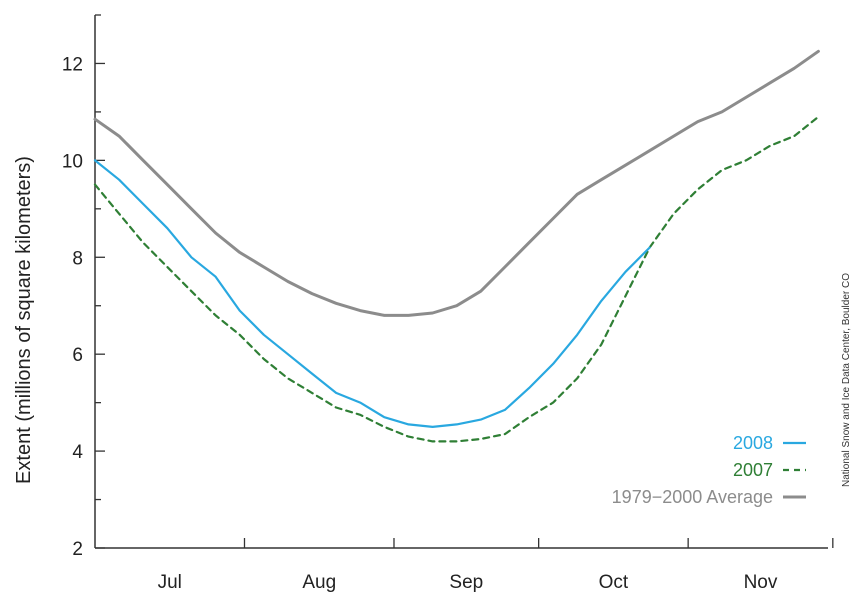 This screenshot has width=856, height=597. Describe the element at coordinates (170, 582) in the screenshot. I see `x-tick-label: Jul` at that location.